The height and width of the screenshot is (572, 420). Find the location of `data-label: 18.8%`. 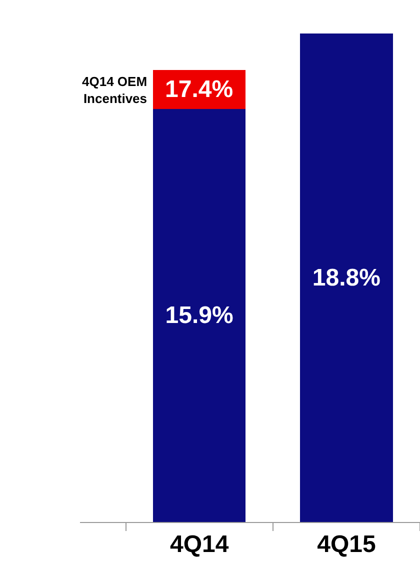

data-label: 18.8% is located at coordinates (346, 278).